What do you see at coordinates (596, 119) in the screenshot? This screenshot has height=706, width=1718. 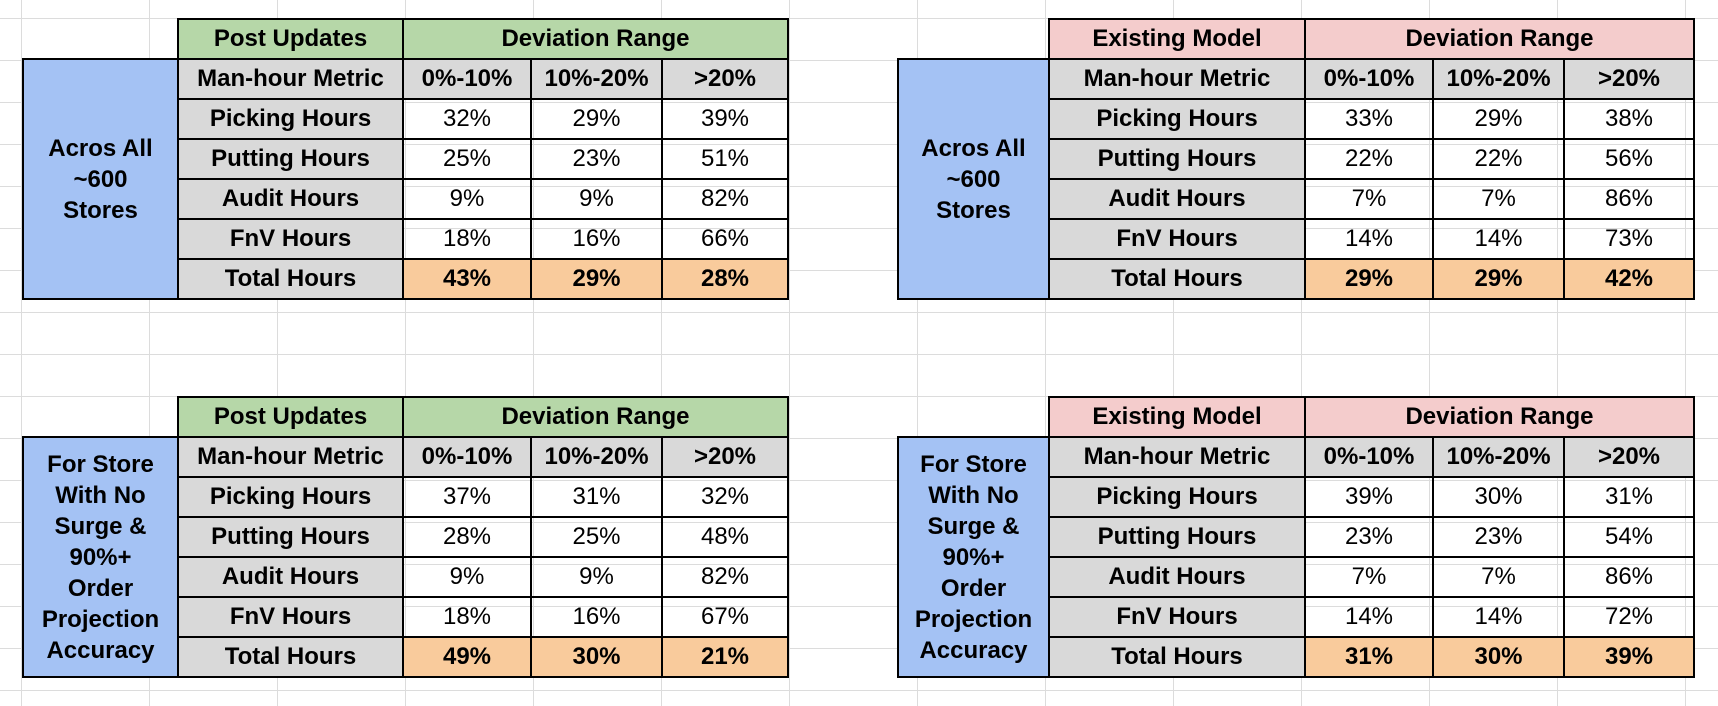 I see `value-cell: 29%` at bounding box center [596, 119].